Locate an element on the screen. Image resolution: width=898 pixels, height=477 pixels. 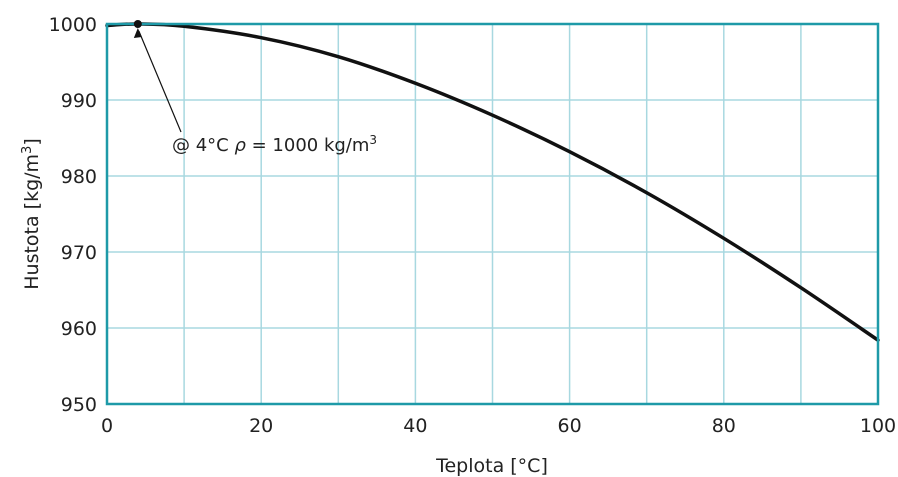
y-axis-label-text: Hustota [kg/m is located at coordinates (32, 222).